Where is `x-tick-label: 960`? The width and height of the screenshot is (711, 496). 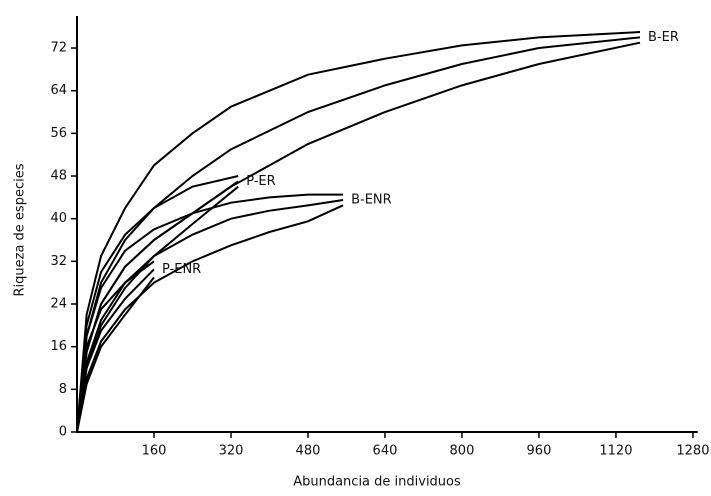 x-tick-label: 960 is located at coordinates (539, 451).